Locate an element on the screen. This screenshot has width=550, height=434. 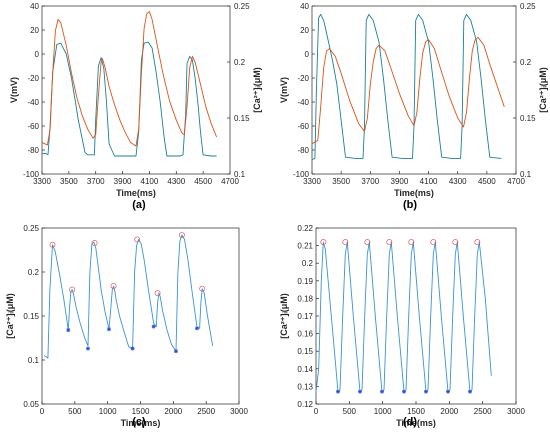
x-tick-label: 500 is located at coordinates (75, 411).